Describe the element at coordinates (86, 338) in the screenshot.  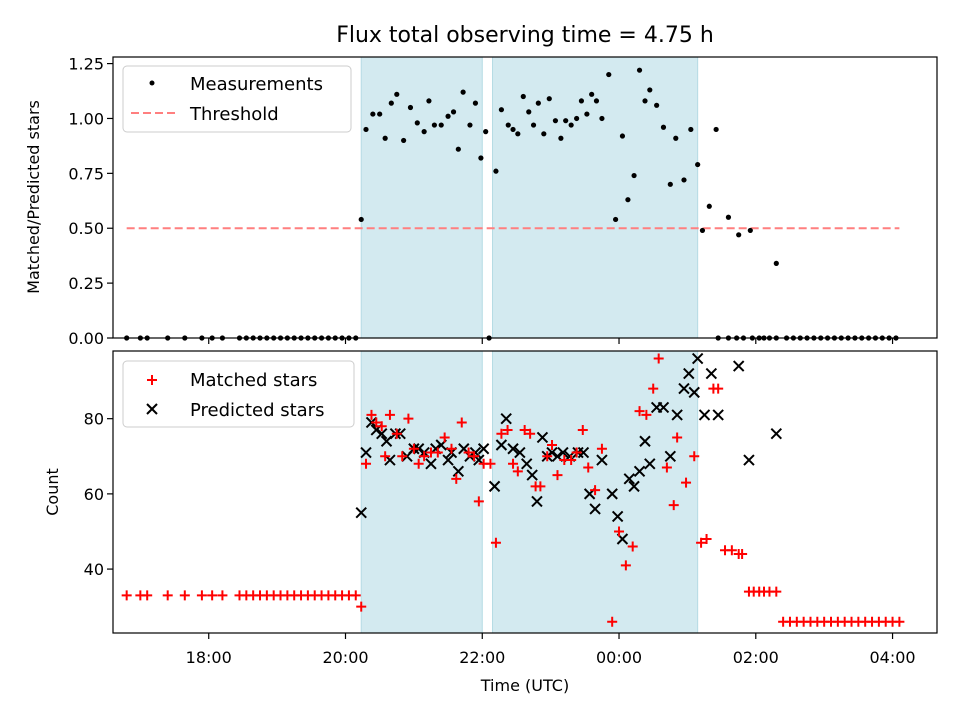
I see `top-y-tick-label: 0.00` at that location.